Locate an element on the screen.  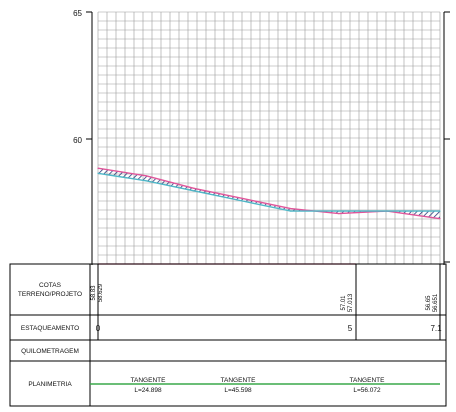
cota-projeto-7-1: 56.651 is located at coordinates (436, 302).